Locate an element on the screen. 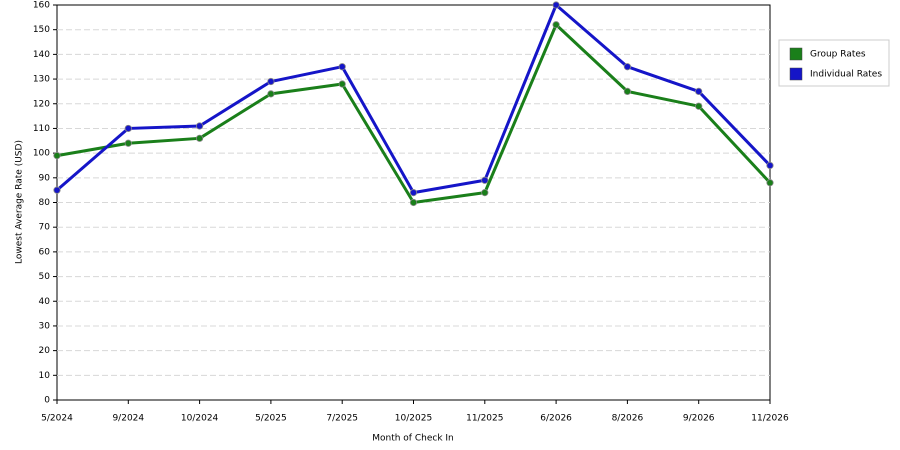 This screenshot has width=900, height=450. x-tick-label: 6/2026 is located at coordinates (556, 419).